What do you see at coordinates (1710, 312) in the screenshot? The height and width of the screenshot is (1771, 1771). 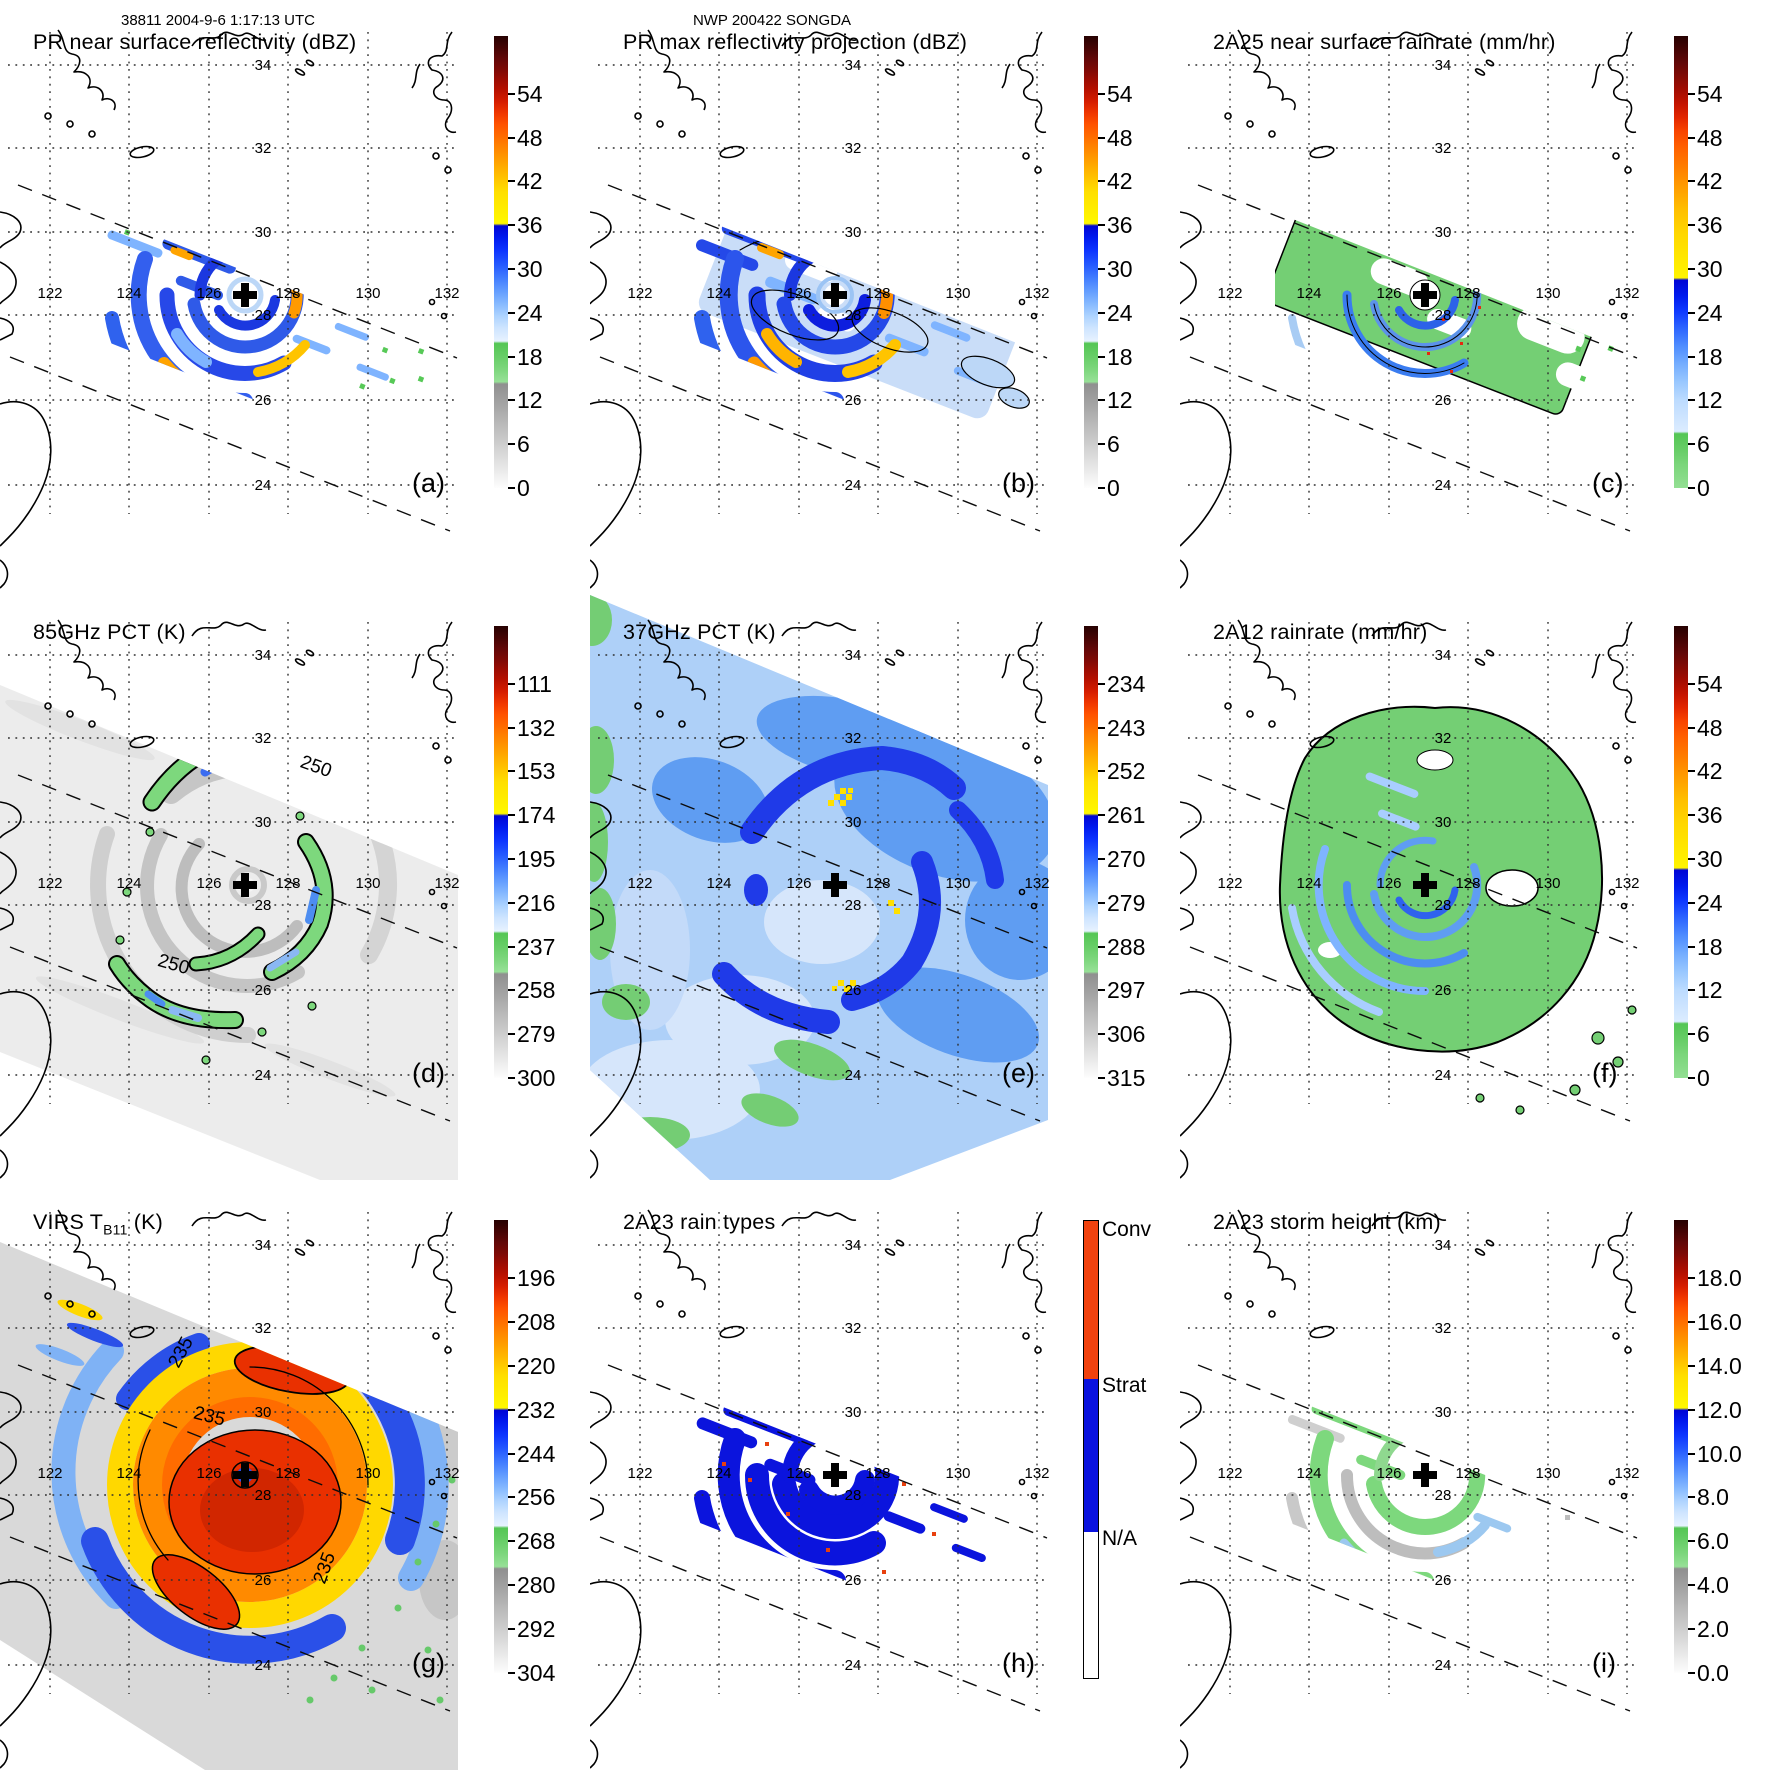 I see `colorbar-tick-label: 24` at bounding box center [1710, 312].